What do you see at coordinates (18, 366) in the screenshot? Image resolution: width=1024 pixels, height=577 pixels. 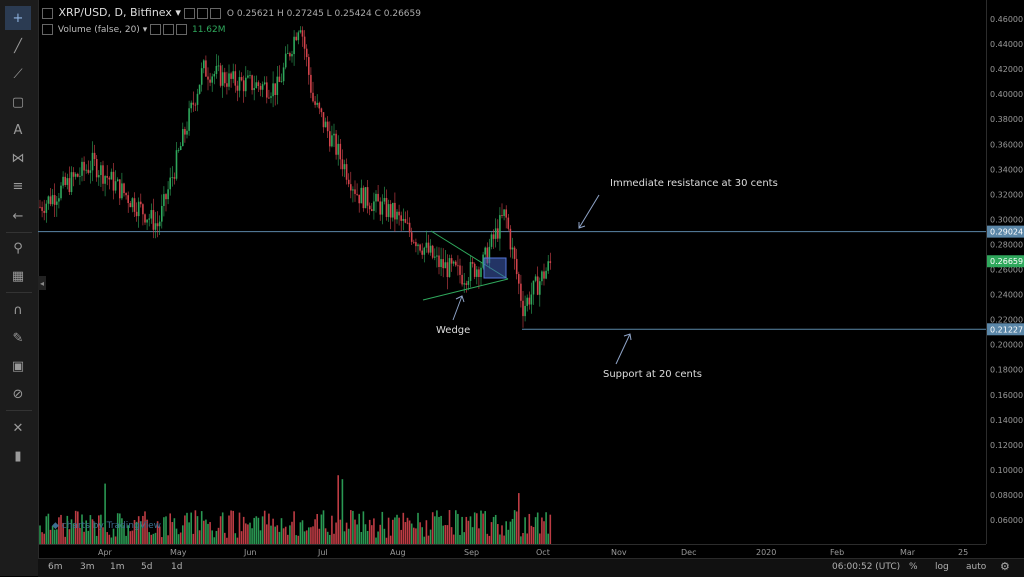 I see `lock-icon: ▣` at bounding box center [18, 366].